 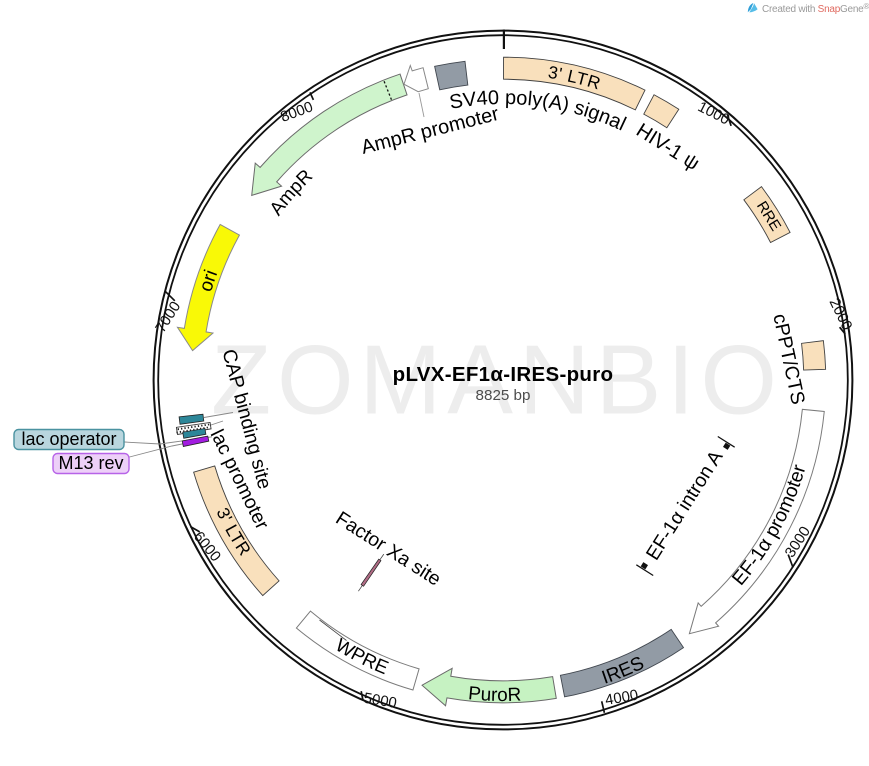 I want to click on svg-text: PuroR, so click(x=494, y=694).